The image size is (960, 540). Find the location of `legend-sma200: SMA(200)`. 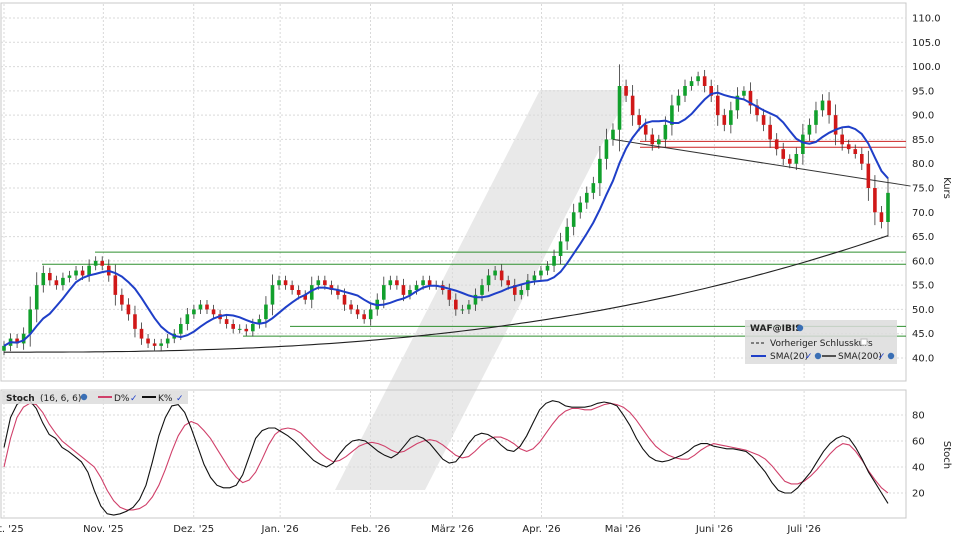

legend-sma200: SMA(200) is located at coordinates (860, 357).